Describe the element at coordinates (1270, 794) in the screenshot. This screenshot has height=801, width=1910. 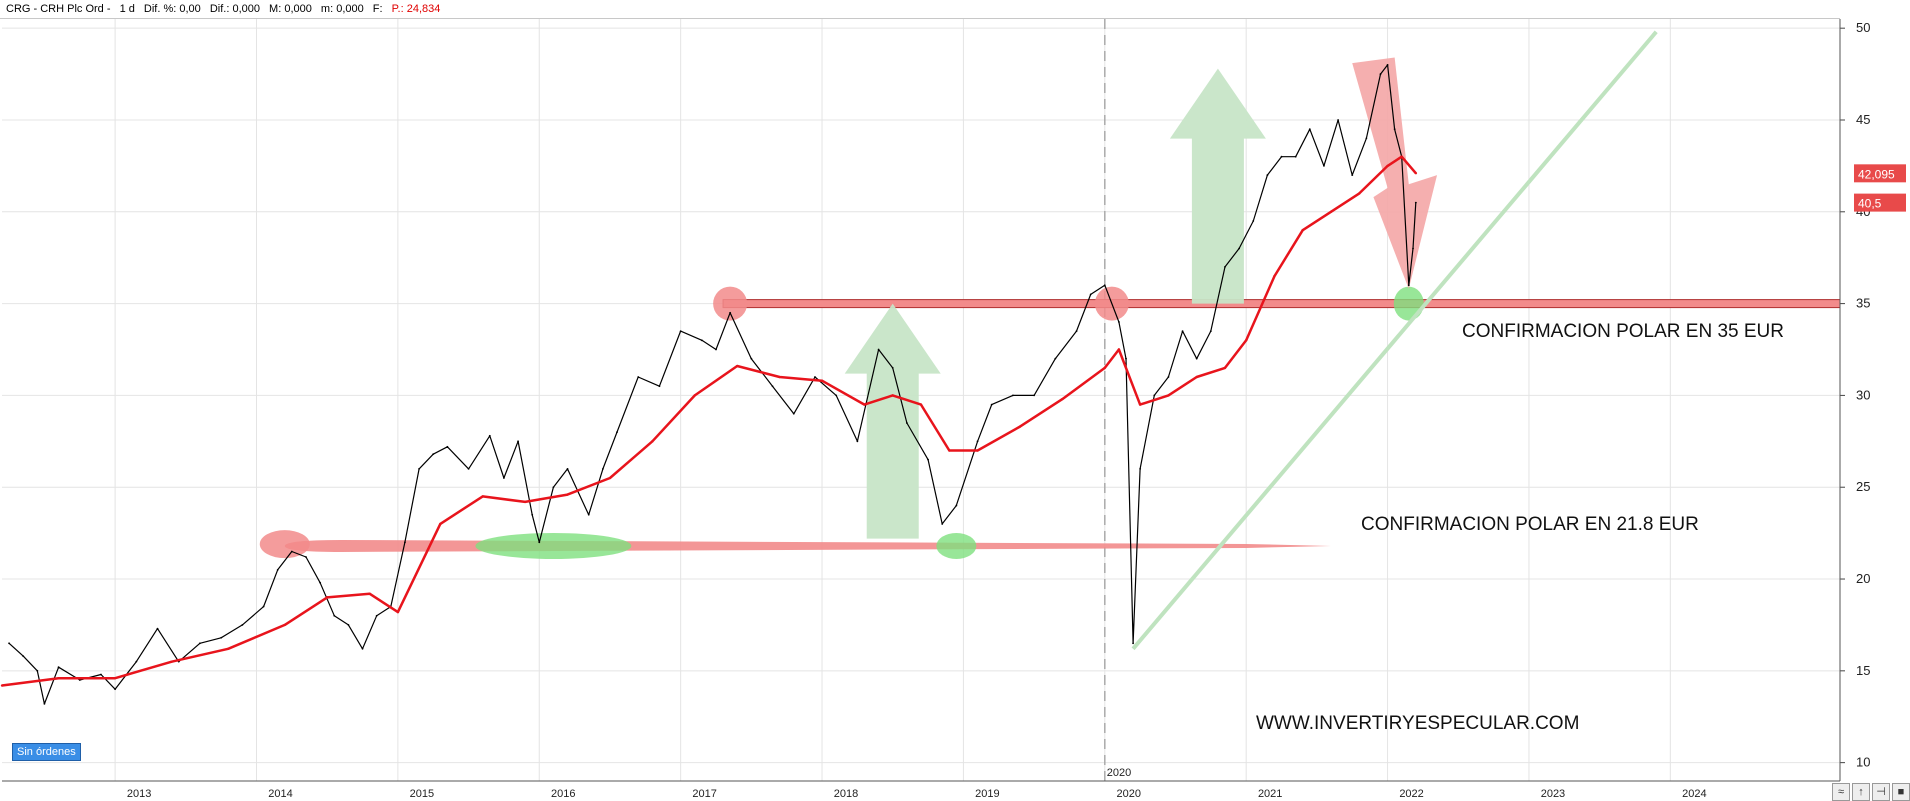
I see `x-tick-label: 2021` at that location.